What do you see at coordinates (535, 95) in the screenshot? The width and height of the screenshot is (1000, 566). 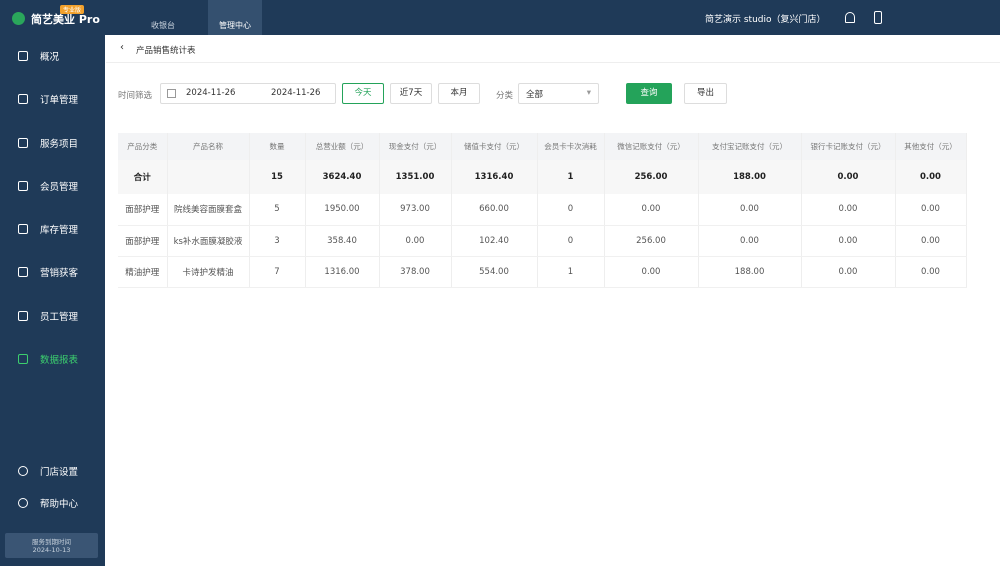 I see `category-value: 全部` at bounding box center [535, 95].